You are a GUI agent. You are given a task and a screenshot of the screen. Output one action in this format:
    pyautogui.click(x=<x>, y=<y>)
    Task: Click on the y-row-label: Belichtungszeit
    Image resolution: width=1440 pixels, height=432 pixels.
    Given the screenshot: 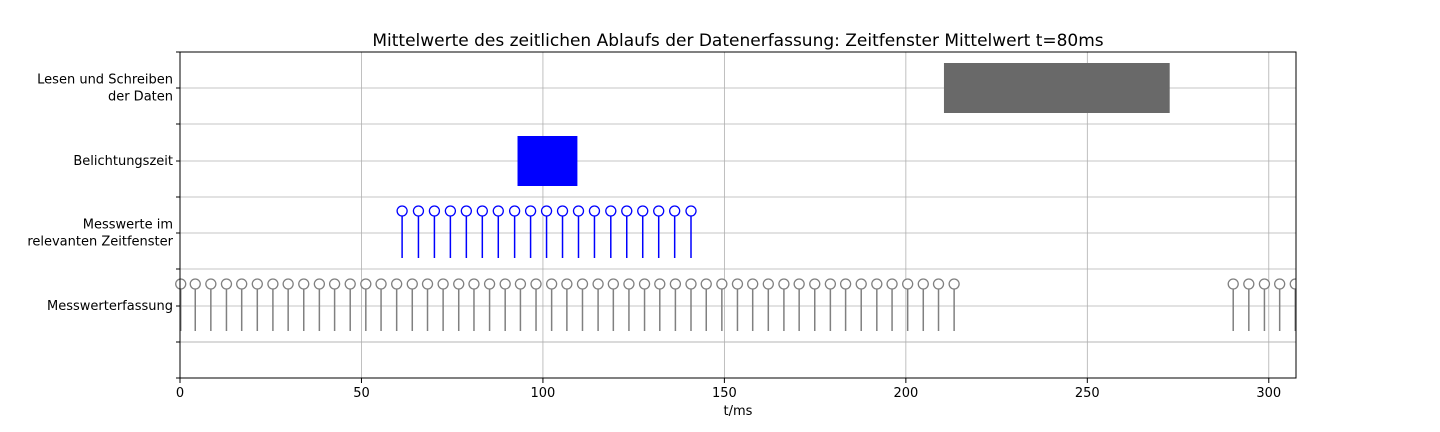 What is the action you would take?
    pyautogui.click(x=123, y=161)
    